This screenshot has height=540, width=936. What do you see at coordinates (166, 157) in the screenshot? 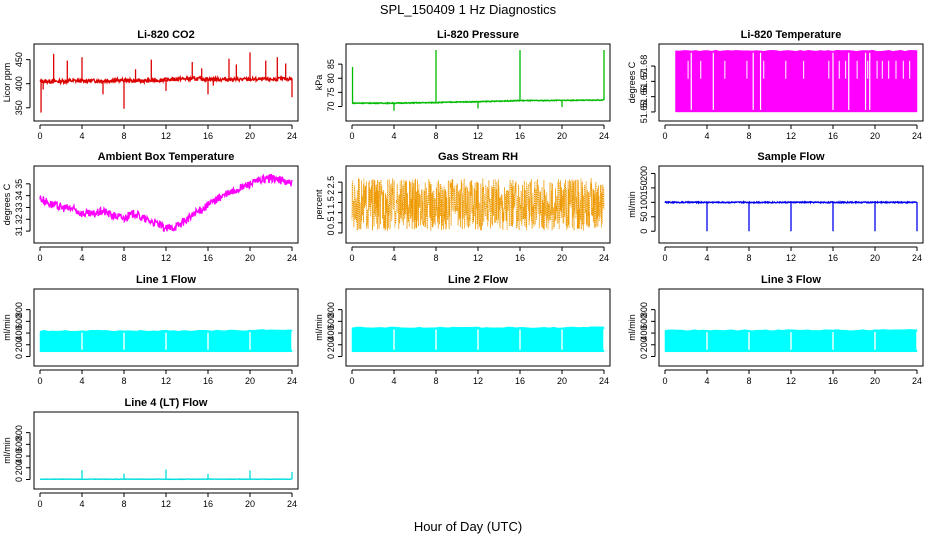
I see `chart-title: Ambient Box Temperature` at bounding box center [166, 157].